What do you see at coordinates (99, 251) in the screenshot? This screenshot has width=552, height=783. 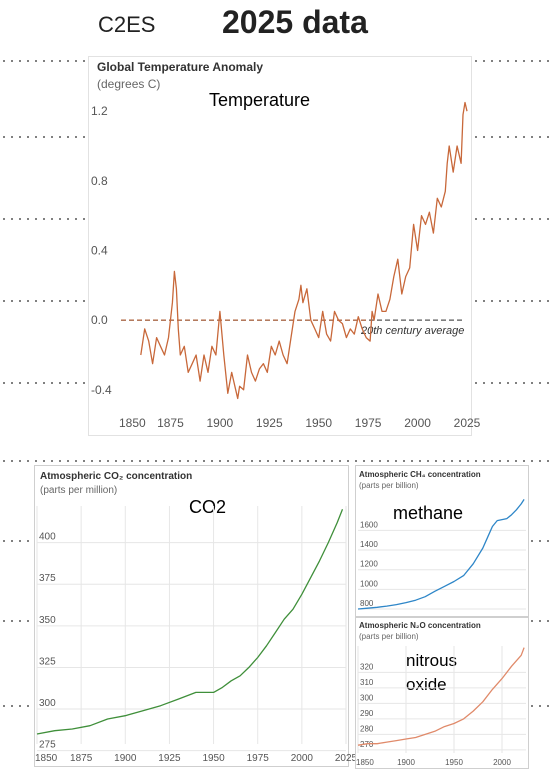 I see `y-tick-label: 0.4` at bounding box center [99, 251].